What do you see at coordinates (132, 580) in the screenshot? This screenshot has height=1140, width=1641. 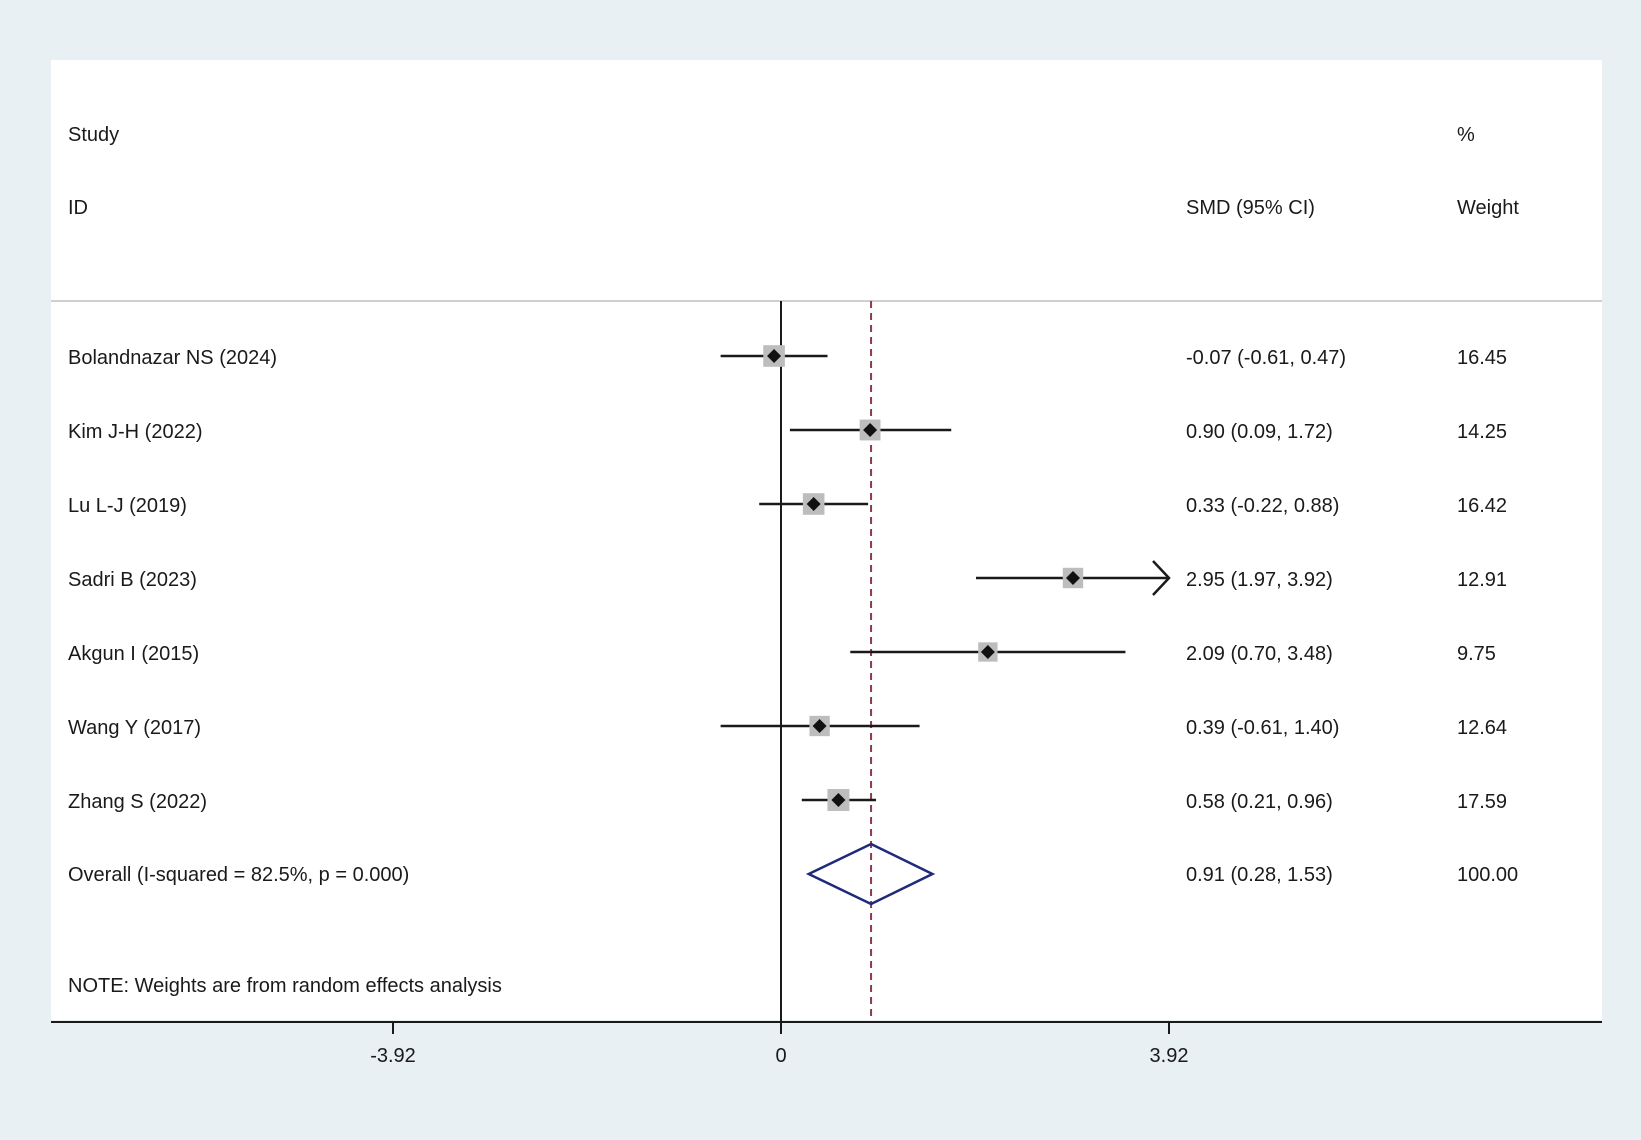 I see `study-label: Sadri B (2023)` at bounding box center [132, 580].